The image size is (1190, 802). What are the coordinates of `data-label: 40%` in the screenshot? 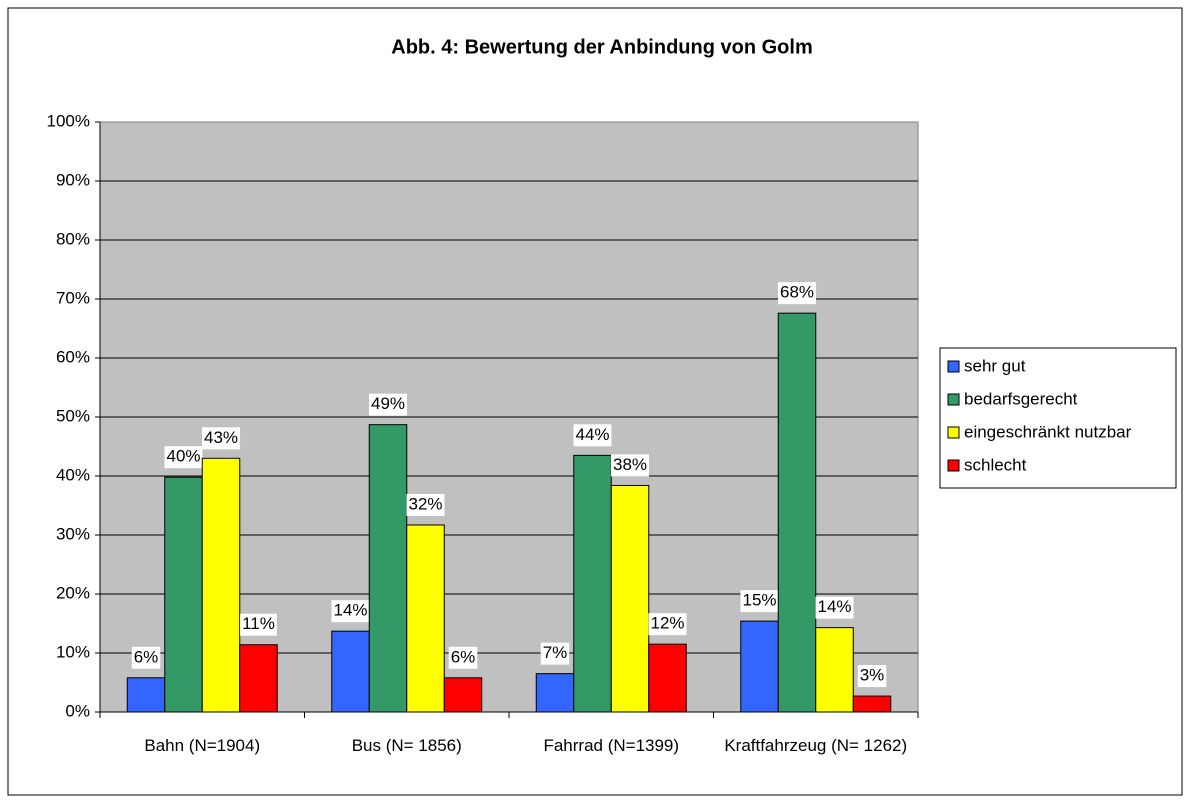 It's located at (183, 456).